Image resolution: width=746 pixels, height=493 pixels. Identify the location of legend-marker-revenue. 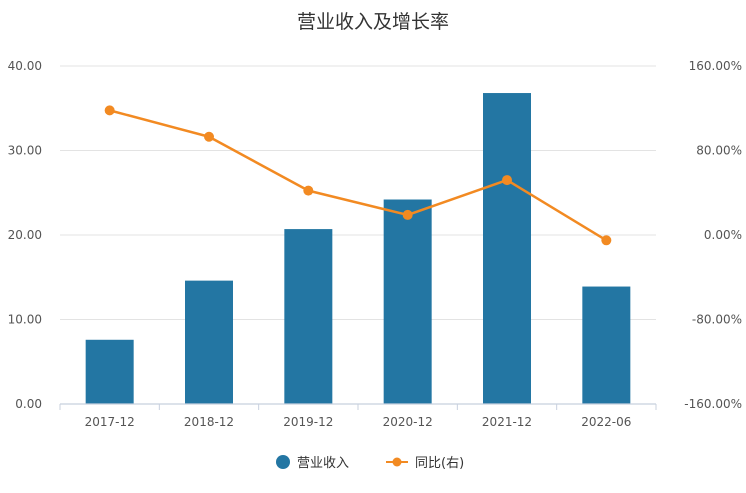
(283, 462).